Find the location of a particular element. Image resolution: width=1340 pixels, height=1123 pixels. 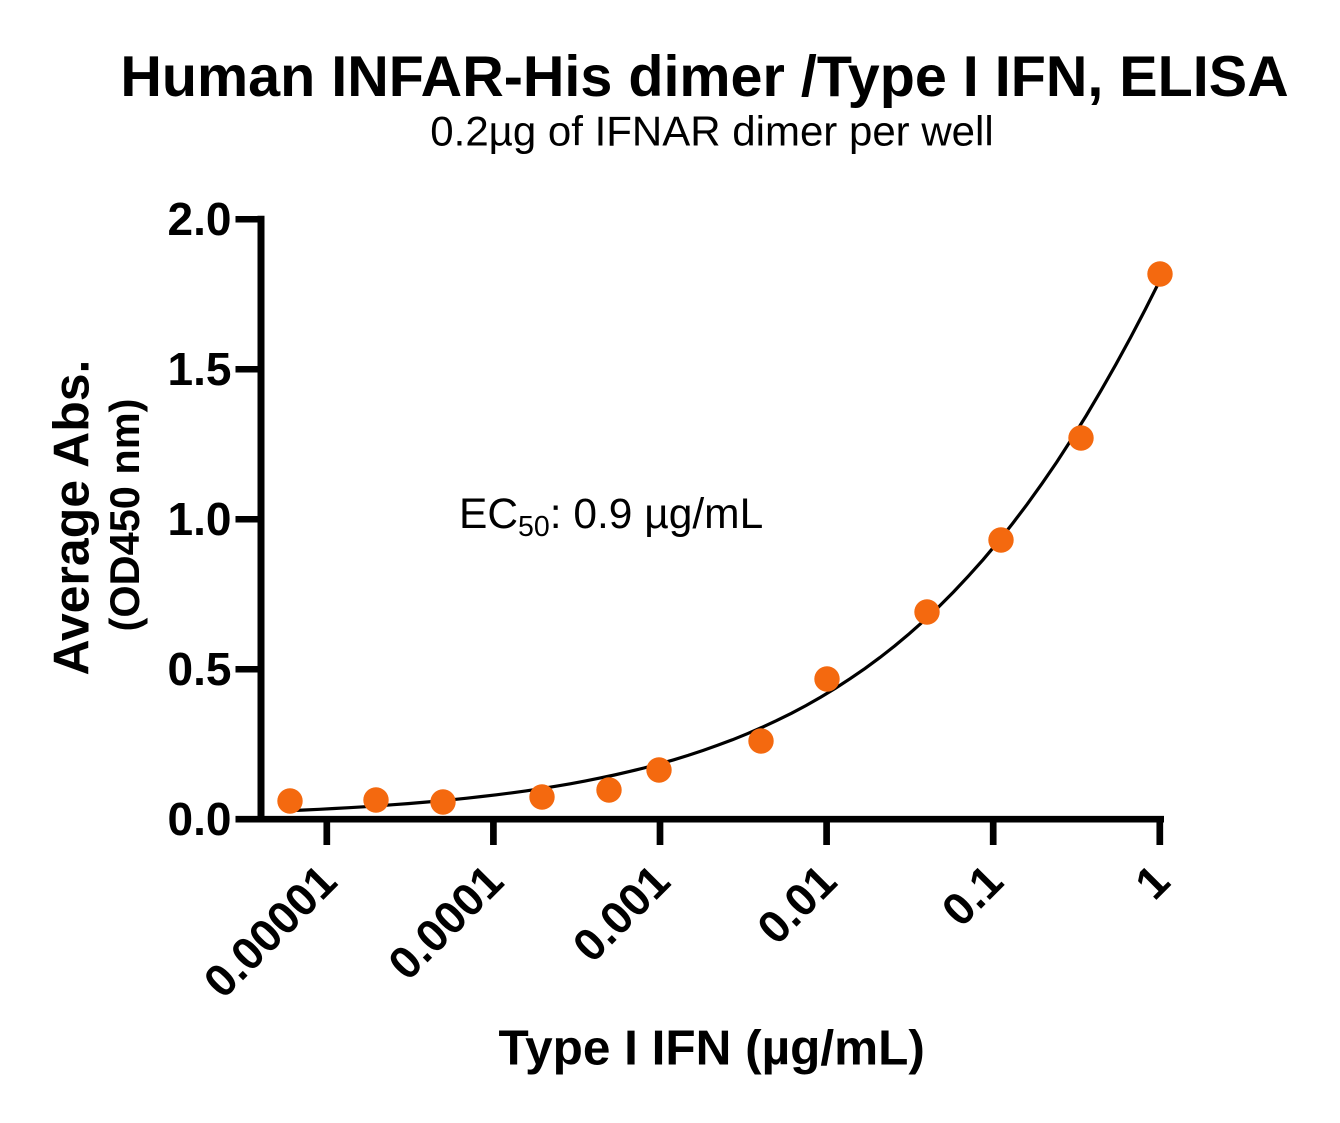

svg-text: 0.2µg of IFNAR dimer per well is located at coordinates (711, 131).